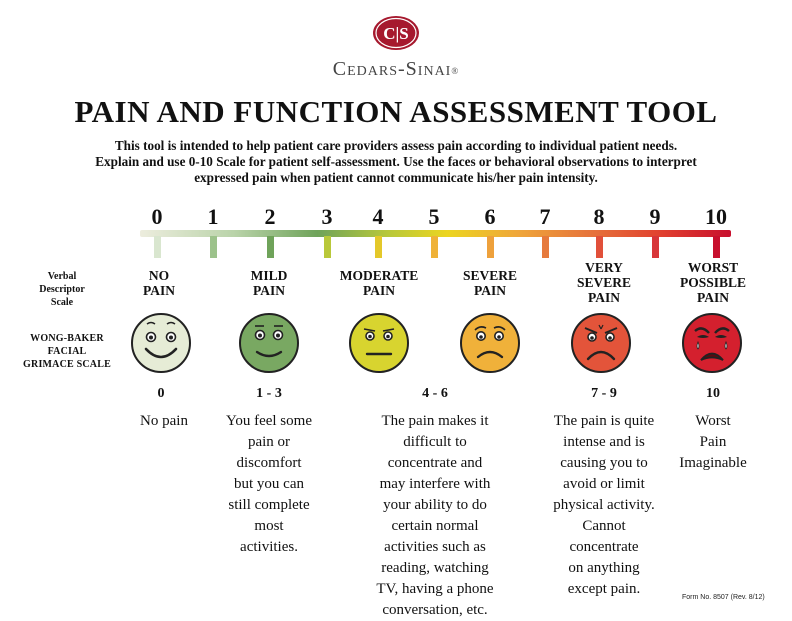 The width and height of the screenshot is (792, 621). I want to click on range-label: 0, so click(161, 393).